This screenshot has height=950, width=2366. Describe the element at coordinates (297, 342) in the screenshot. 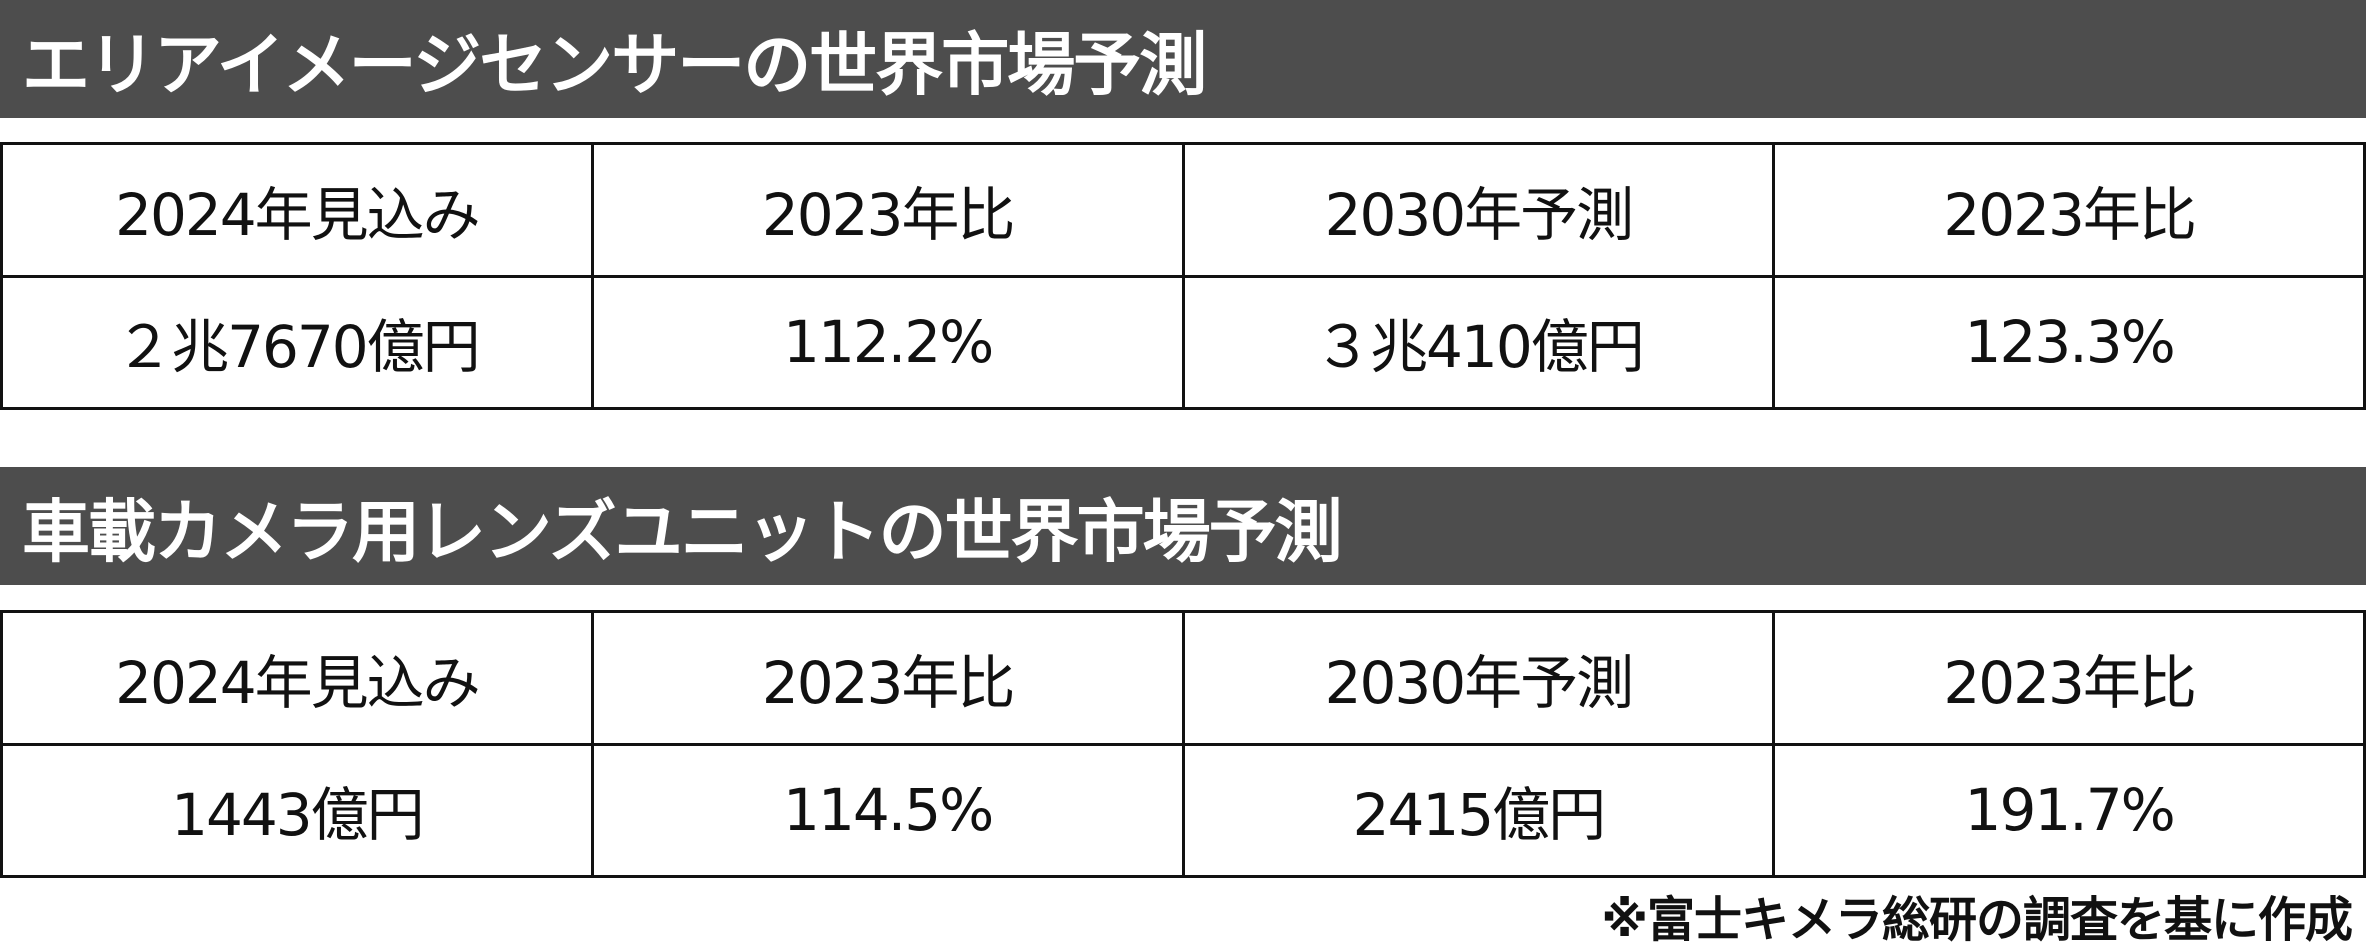

I see `cell: ２兆7670億円` at that location.